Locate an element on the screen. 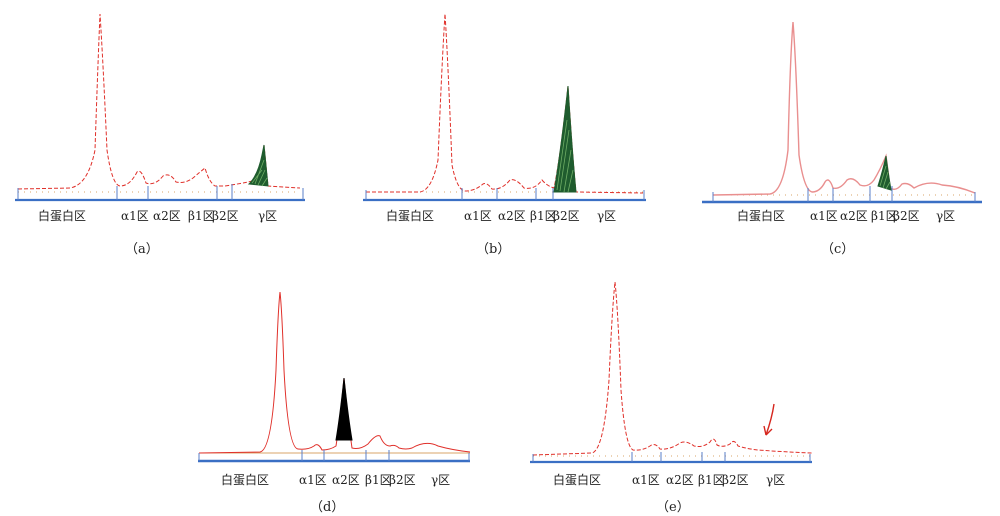 The width and height of the screenshot is (1000, 516). panel-caption: （d） is located at coordinates (327, 507).